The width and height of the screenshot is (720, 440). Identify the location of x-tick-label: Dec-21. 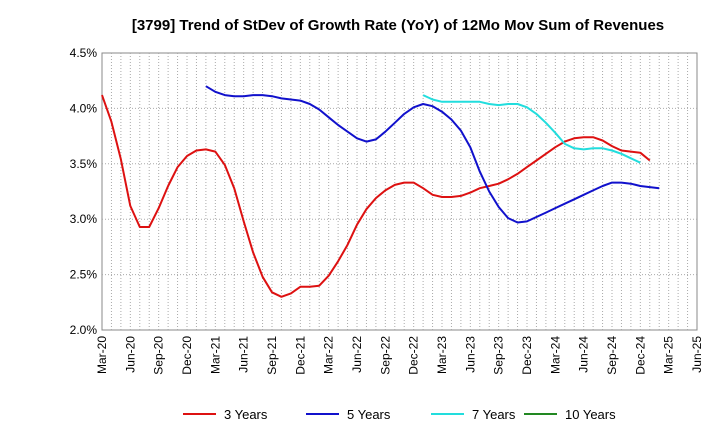
(300, 355).